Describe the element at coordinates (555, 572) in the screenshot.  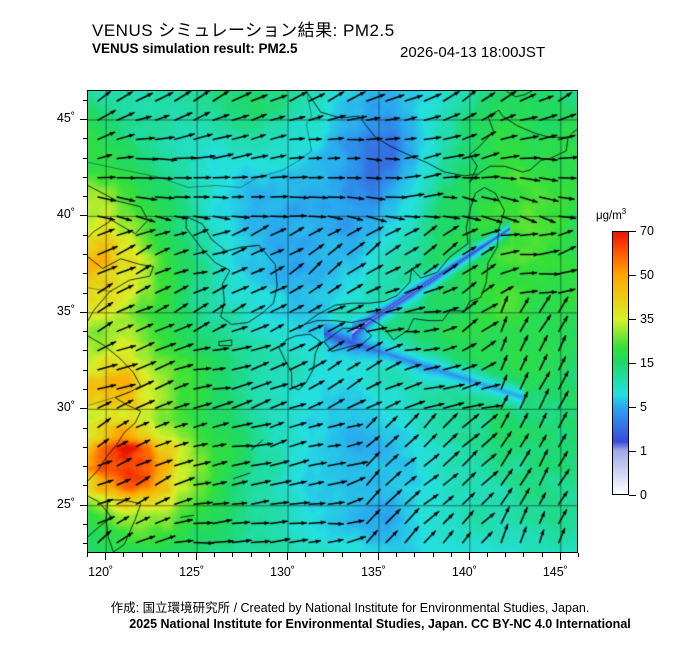
I see `x-axis-label: 145˚` at that location.